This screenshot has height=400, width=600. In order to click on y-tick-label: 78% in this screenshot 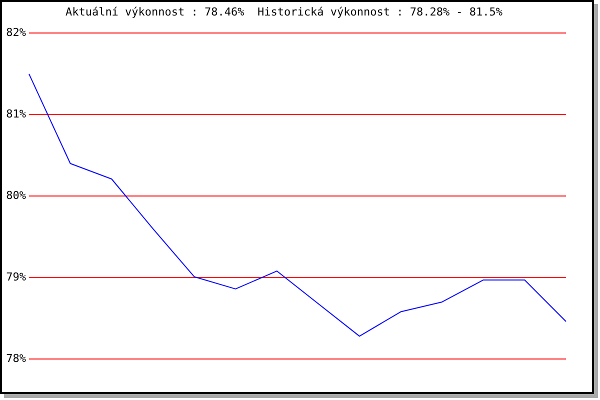, I will do `click(16, 358)`.